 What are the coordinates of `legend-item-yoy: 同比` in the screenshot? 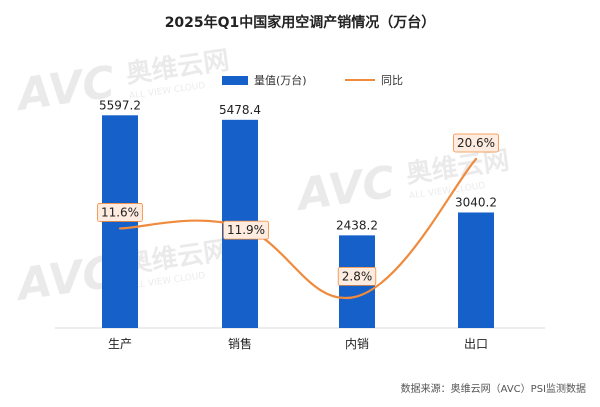 It's located at (374, 80).